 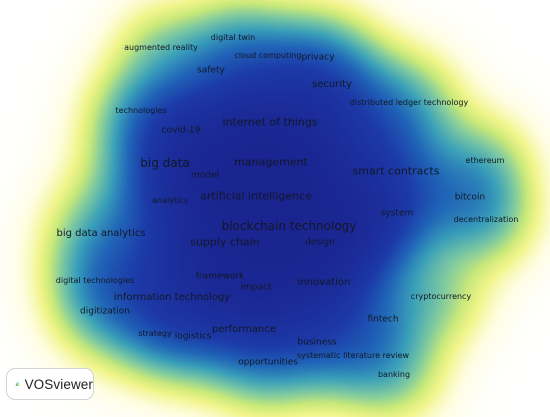 What do you see at coordinates (317, 342) in the screenshot?
I see `term-business: business` at bounding box center [317, 342].